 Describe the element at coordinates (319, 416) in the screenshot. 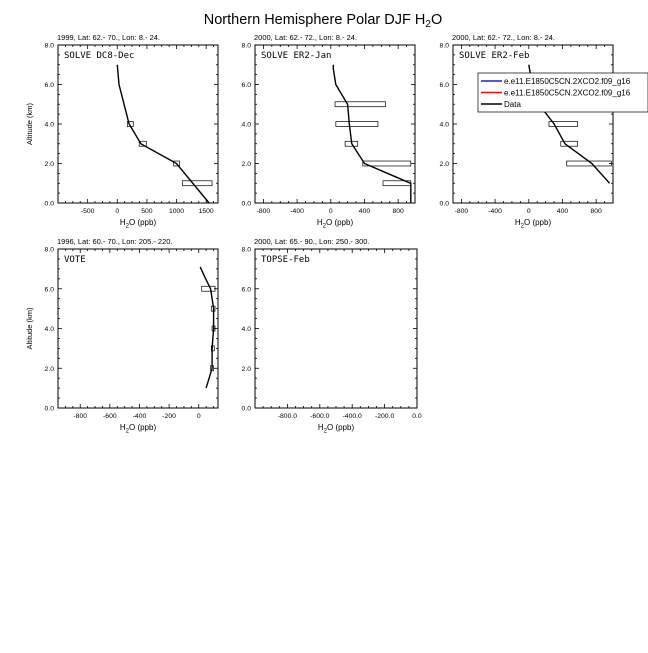

I see `x-tick-label: -600.0` at that location.